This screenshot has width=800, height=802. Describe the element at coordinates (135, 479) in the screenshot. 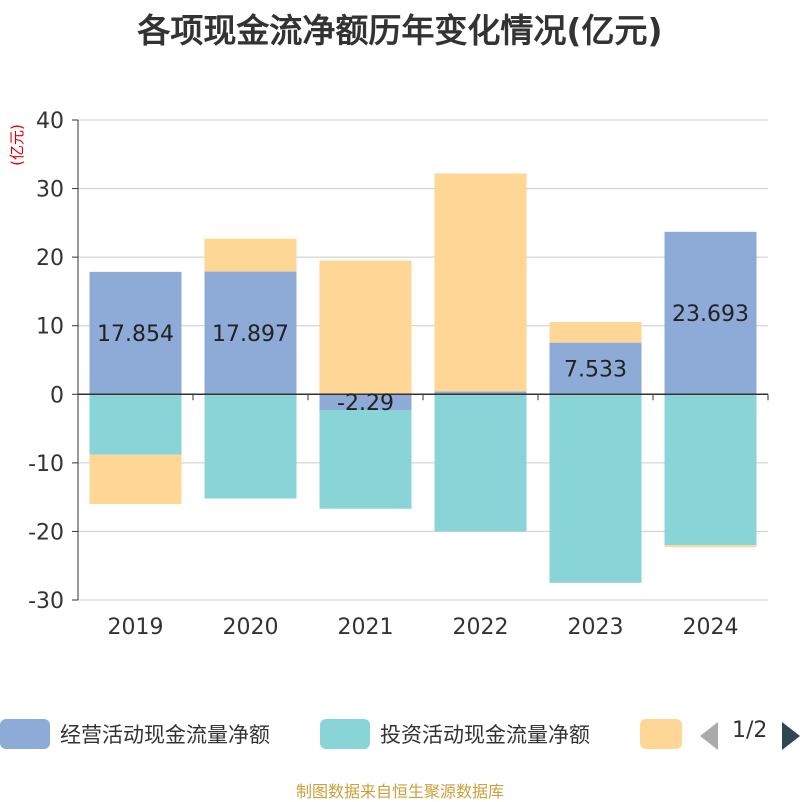

I see `bar-financing-2019` at that location.